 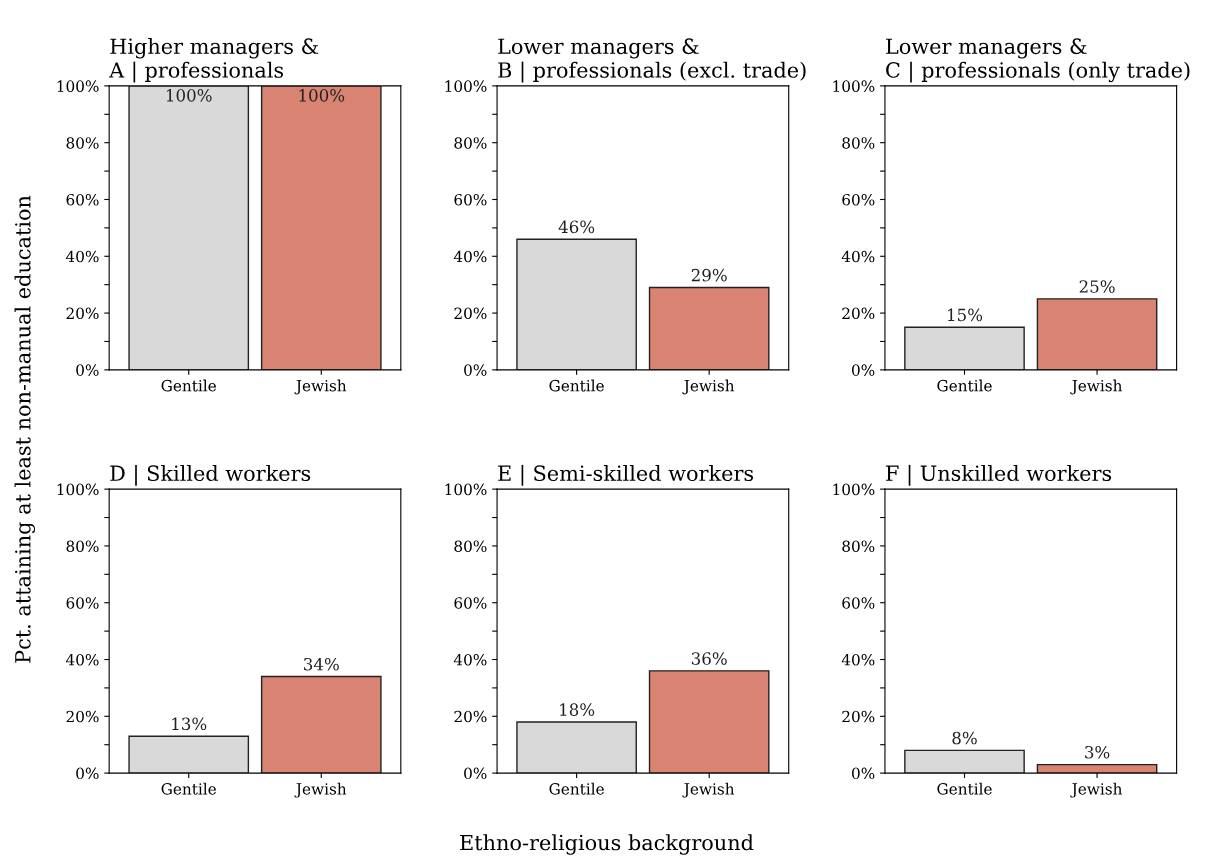 What do you see at coordinates (999, 475) in the screenshot?
I see `chart-title: F | Unskilled workers` at bounding box center [999, 475].